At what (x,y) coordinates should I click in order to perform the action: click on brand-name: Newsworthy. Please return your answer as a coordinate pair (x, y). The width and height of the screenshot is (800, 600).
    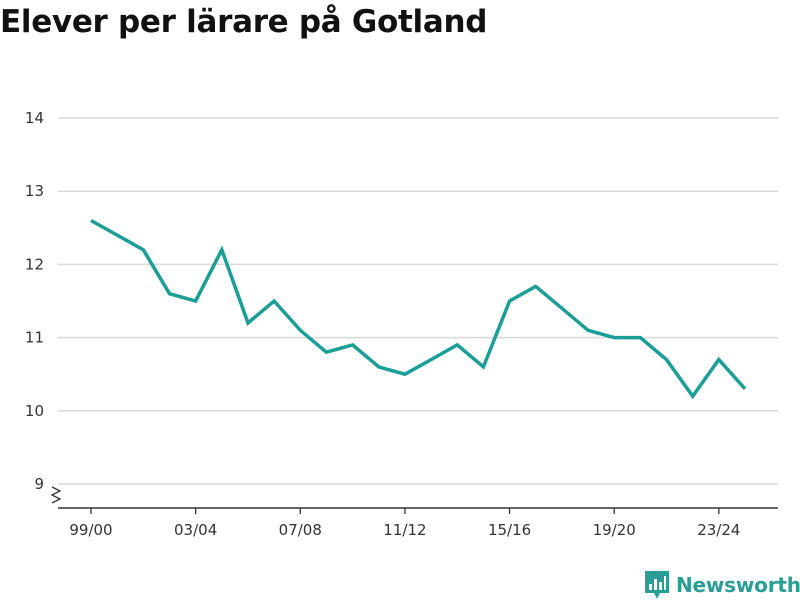
    Looking at the image, I should click on (738, 585).